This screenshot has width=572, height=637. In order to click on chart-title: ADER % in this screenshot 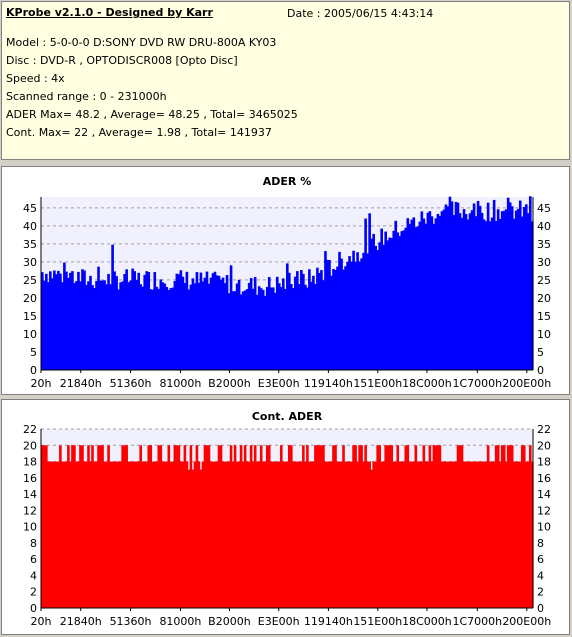, I will do `click(287, 181)`.